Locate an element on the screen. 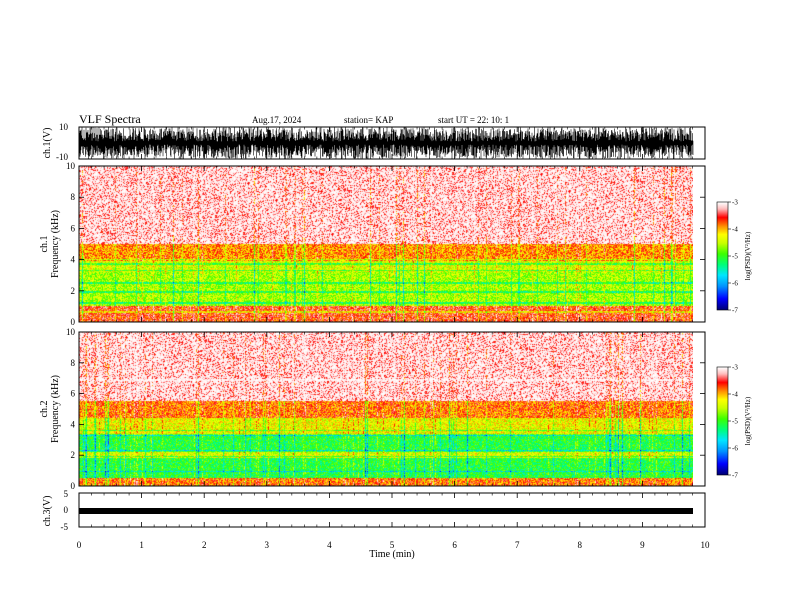 This screenshot has height=612, width=792. ch1-ytick-top: 10 is located at coordinates (64, 127).